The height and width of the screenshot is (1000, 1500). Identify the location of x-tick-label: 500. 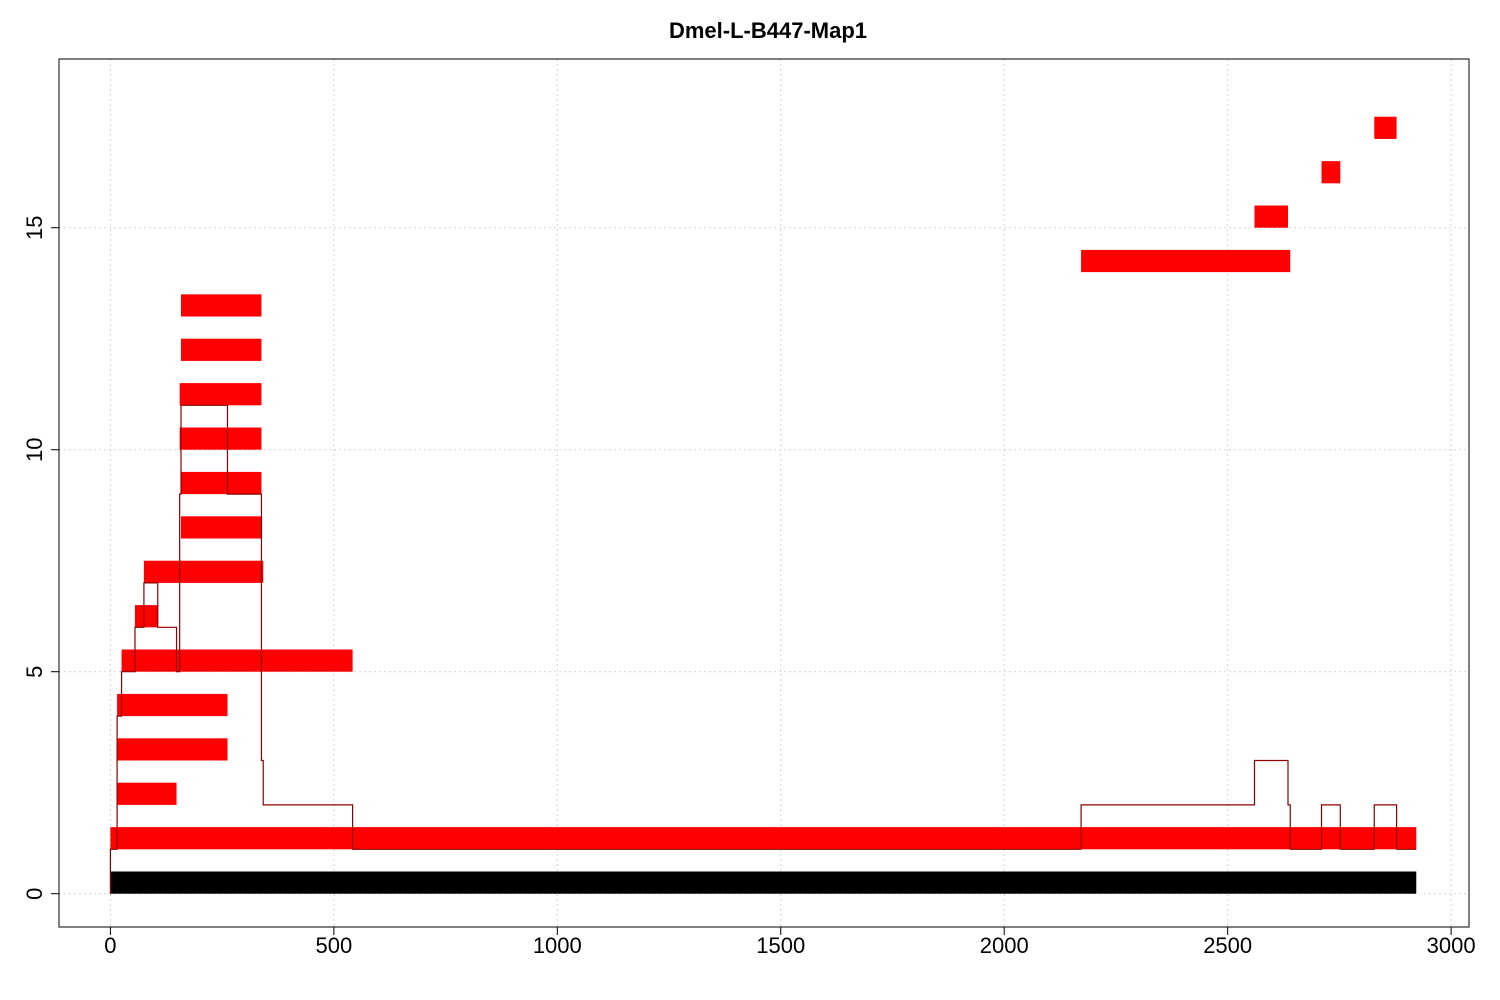
(333, 945).